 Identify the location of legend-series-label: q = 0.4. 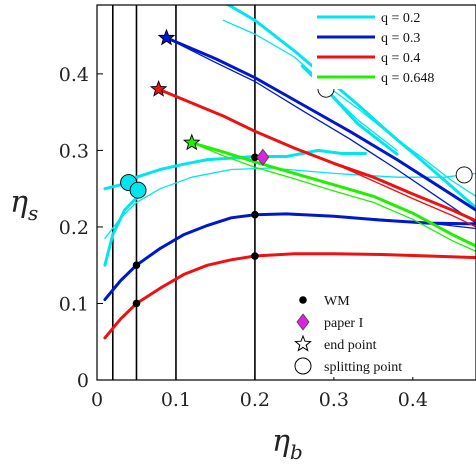
(400, 58).